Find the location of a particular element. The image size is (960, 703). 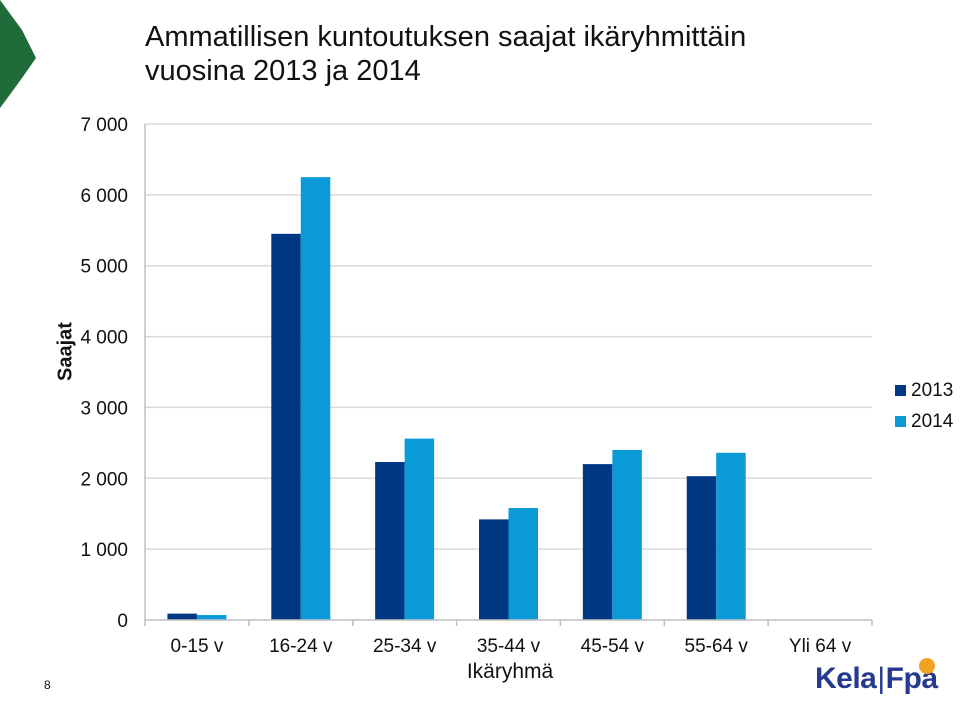

x-tick-label: 0-15 v is located at coordinates (197, 646).